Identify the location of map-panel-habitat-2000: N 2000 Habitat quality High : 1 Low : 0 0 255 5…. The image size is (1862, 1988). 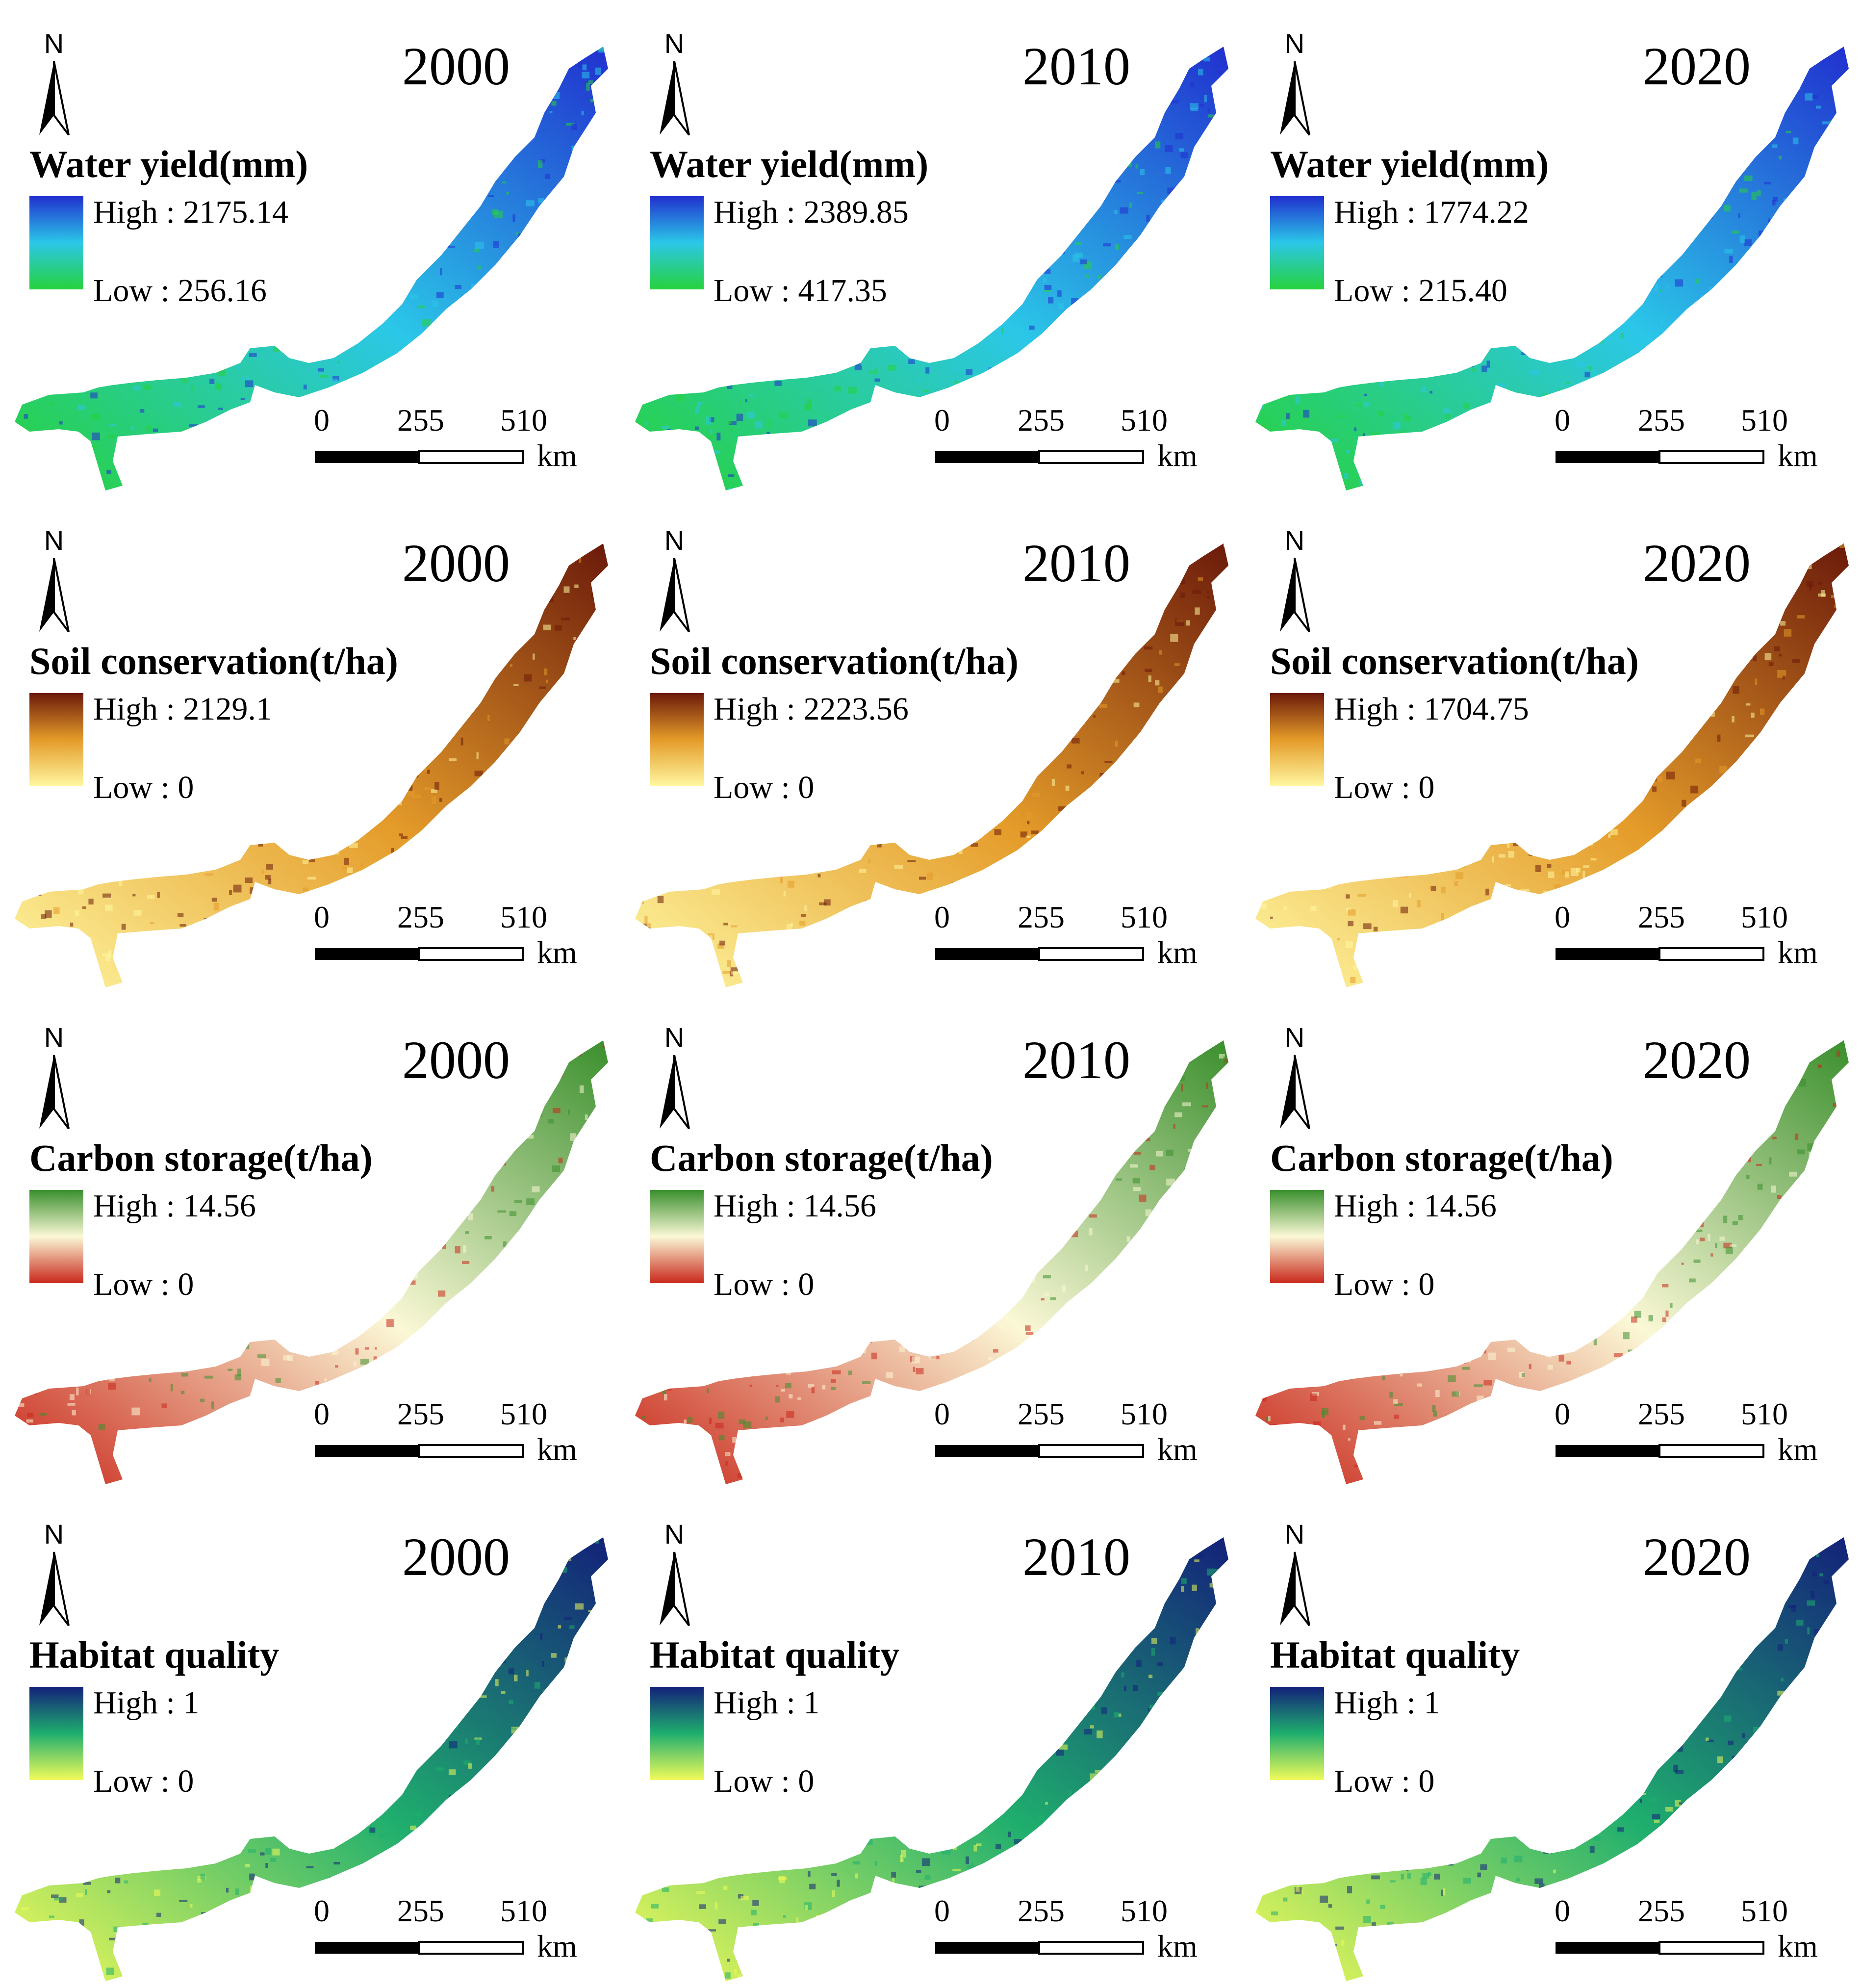
(310, 1739).